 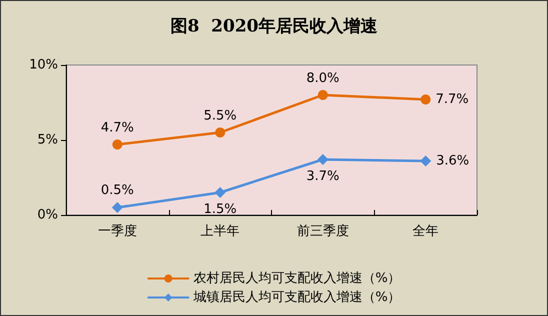 What do you see at coordinates (43, 65) in the screenshot?
I see `y-tick-label: 10%` at bounding box center [43, 65].